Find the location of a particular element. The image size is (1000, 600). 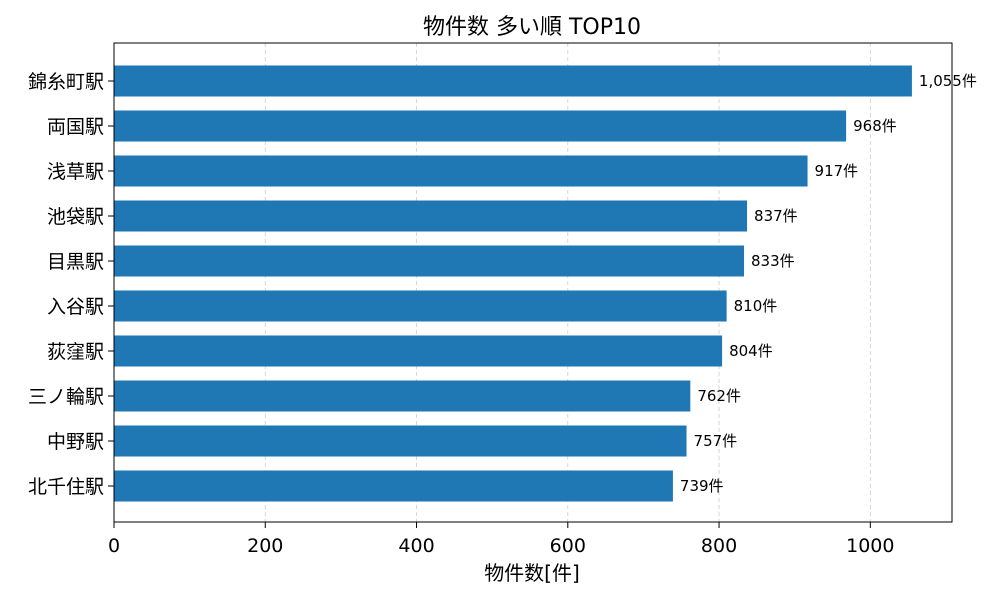

x-tick-label: 800 is located at coordinates (719, 546).